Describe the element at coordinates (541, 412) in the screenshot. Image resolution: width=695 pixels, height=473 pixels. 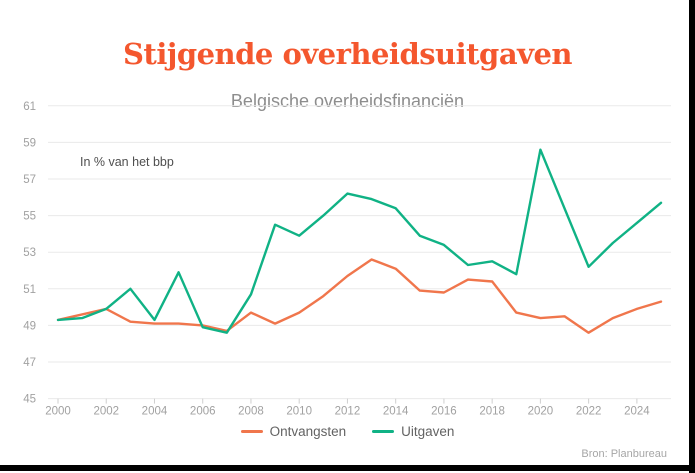
I see `x-tick-label: 2020` at that location.